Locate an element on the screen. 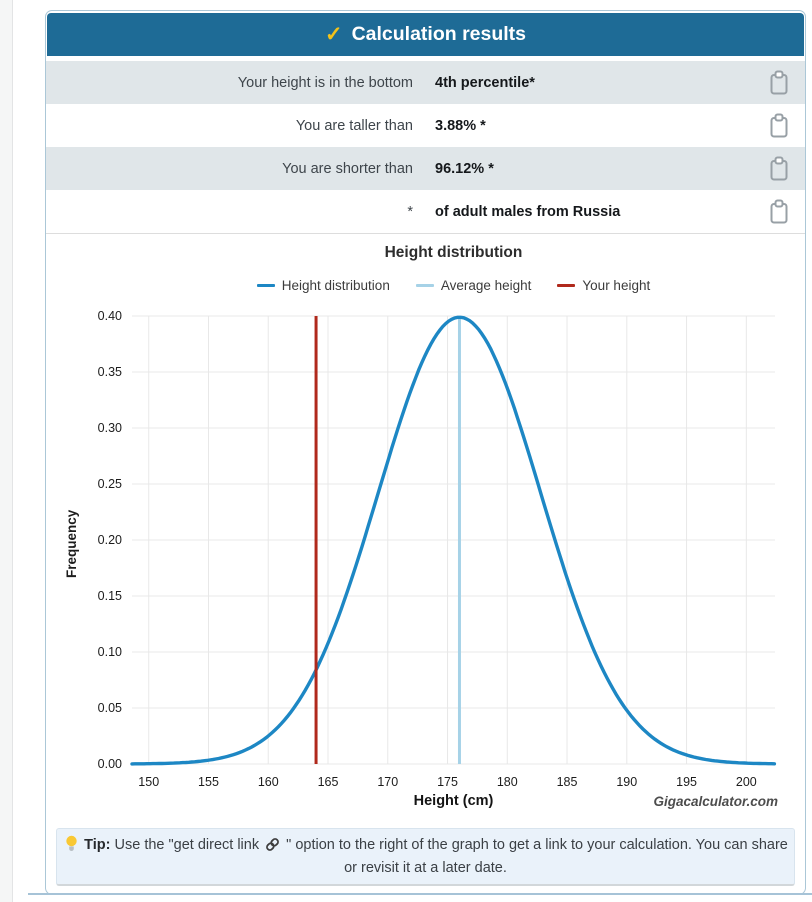  svg-text: 175 is located at coordinates (447, 782).